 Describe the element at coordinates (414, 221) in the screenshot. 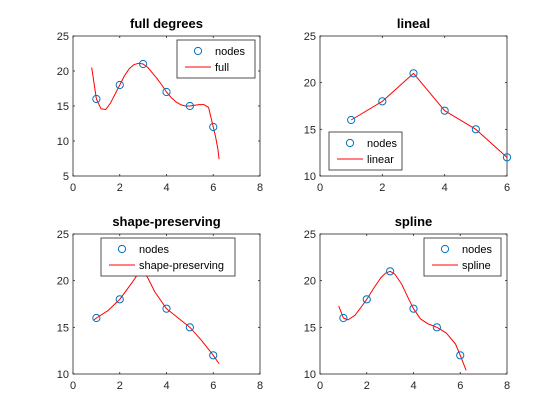

I see `chart-title: spline` at that location.